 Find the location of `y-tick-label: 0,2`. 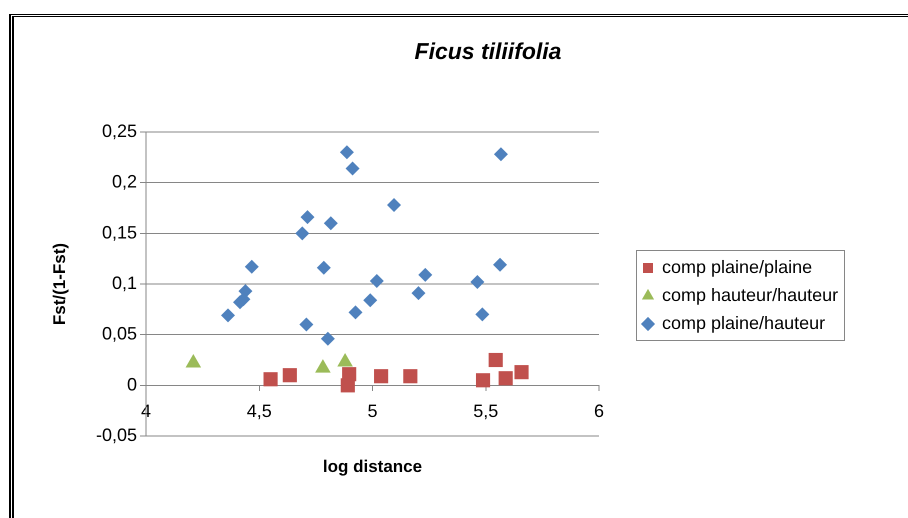

y-tick-label: 0,2 is located at coordinates (124, 182).